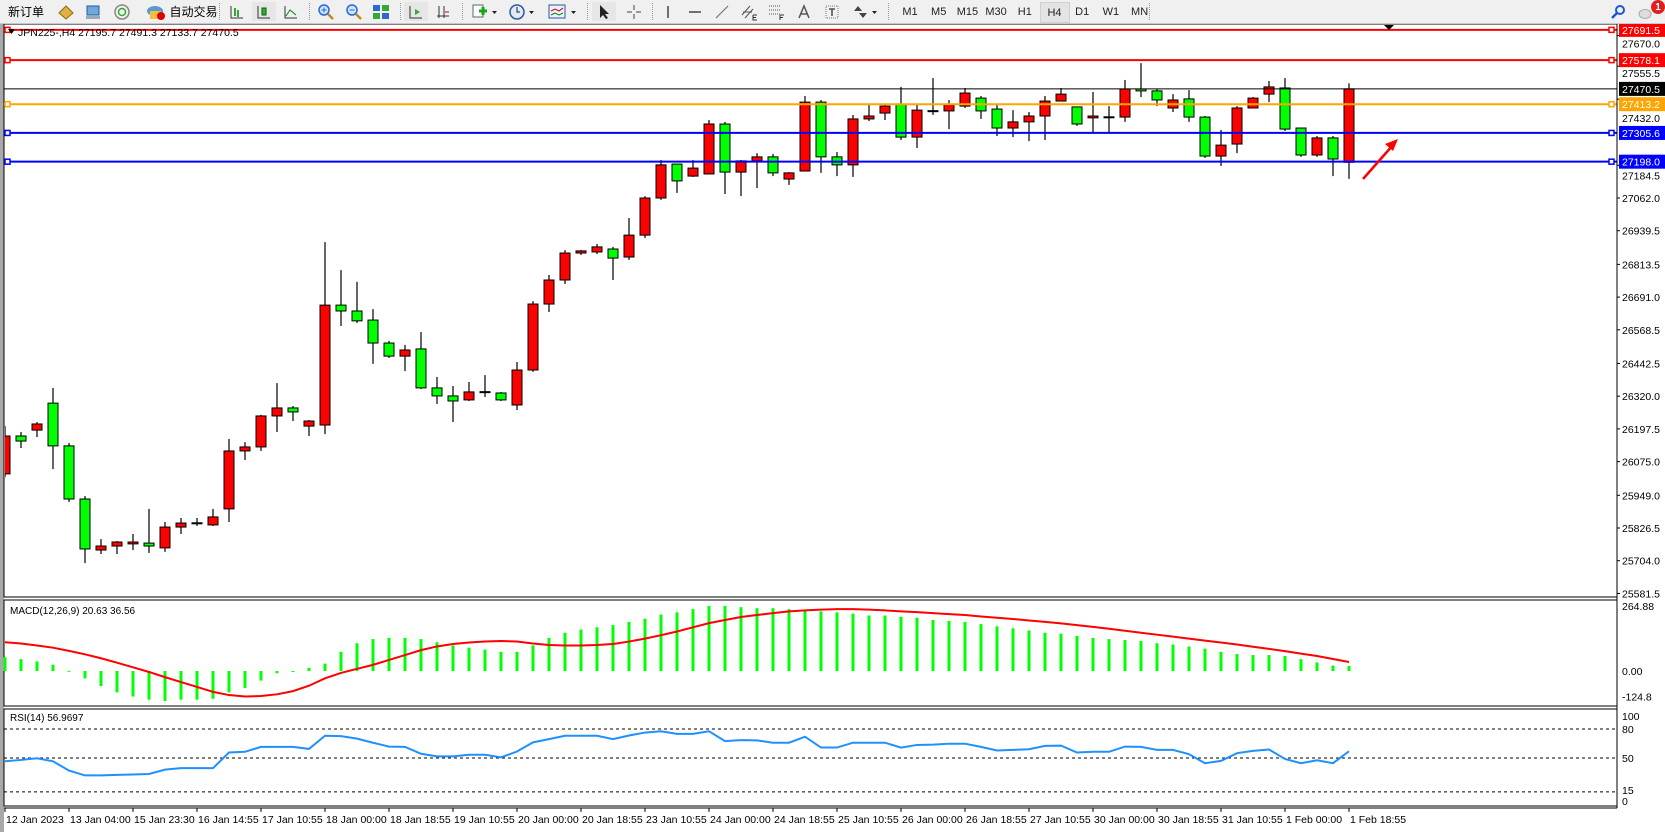 Image resolution: width=1665 pixels, height=832 pixels. I want to click on cursor-tool-button, so click(604, 11).